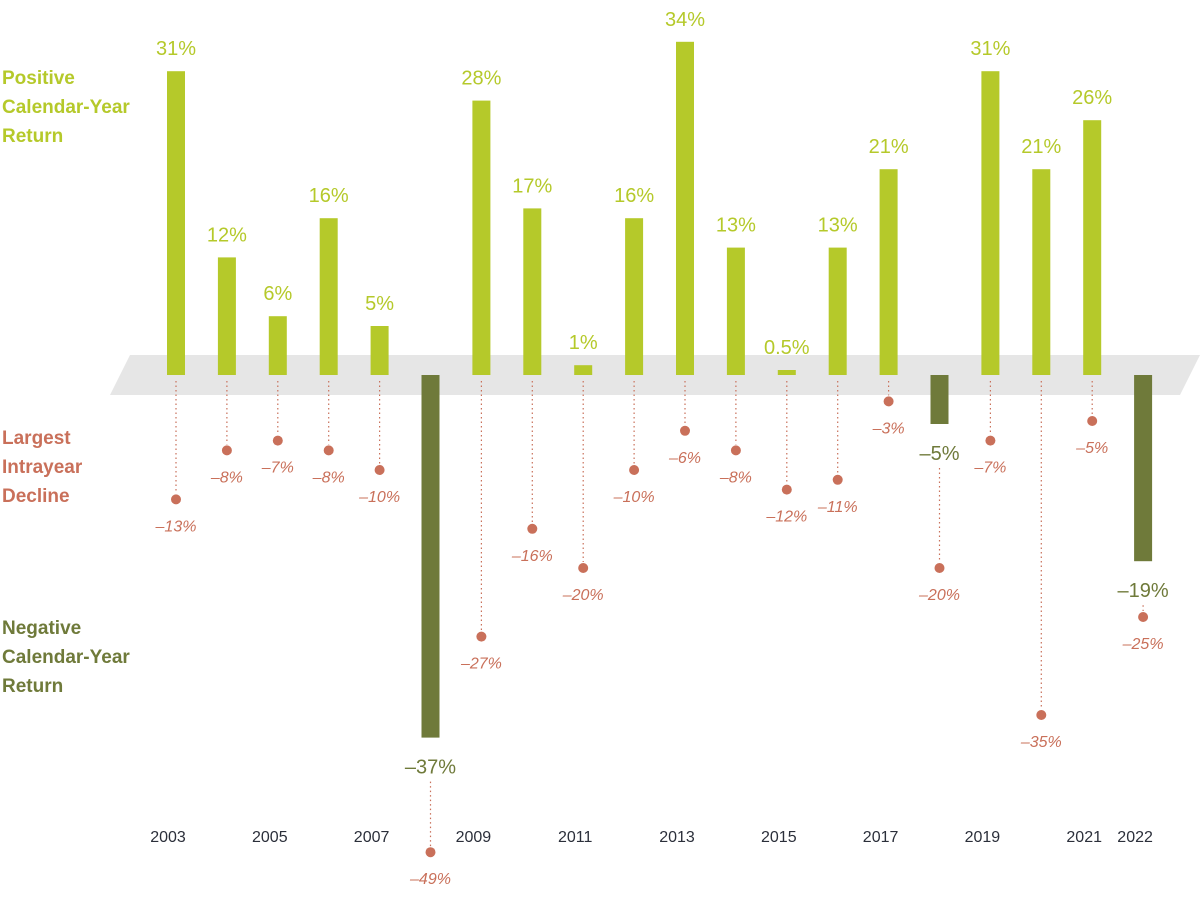 This screenshot has width=1200, height=900. I want to click on return-label-2015: 0.5%, so click(787, 348).